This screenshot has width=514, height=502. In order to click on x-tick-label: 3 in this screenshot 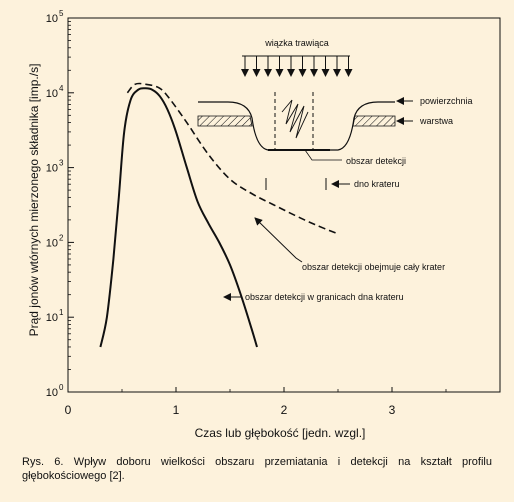, I will do `click(392, 410)`.